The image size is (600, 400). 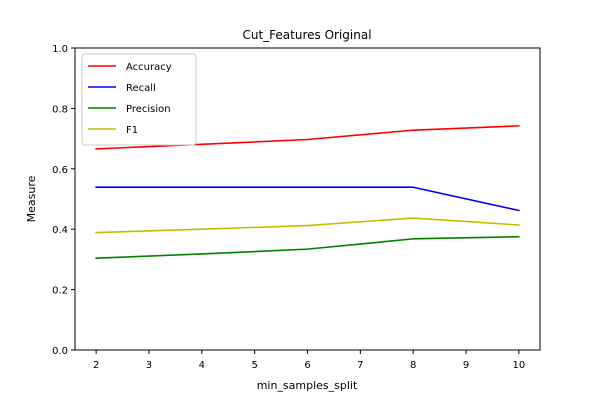 What do you see at coordinates (360, 365) in the screenshot?
I see `x-tick-label: 7` at bounding box center [360, 365].